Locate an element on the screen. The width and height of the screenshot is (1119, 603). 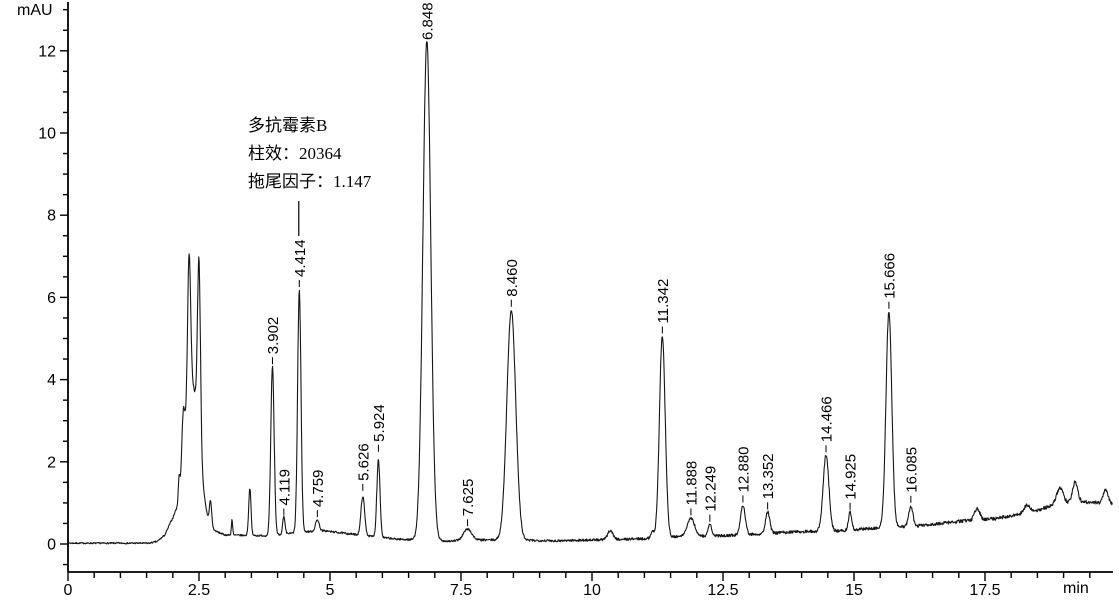
y-axis-unit-label: mAU is located at coordinates (35, 10).